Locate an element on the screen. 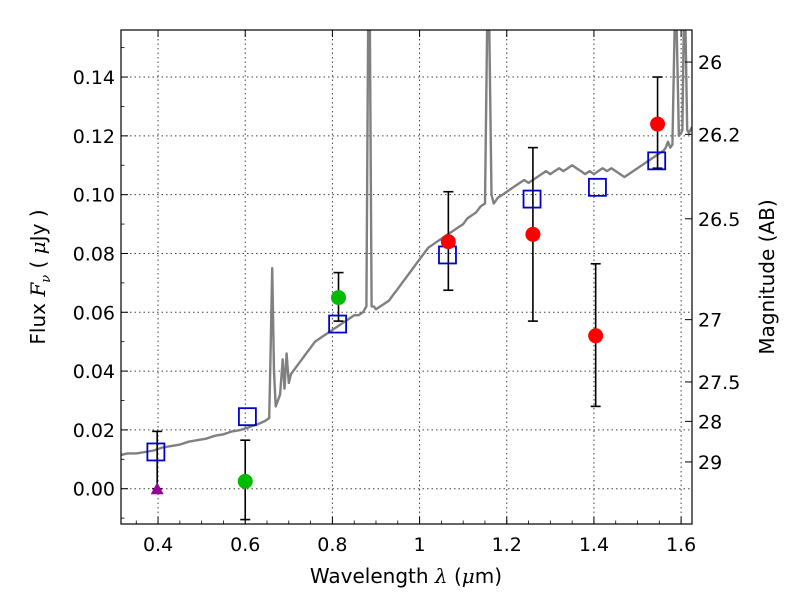  x-tick-label: 1.2 is located at coordinates (507, 545).